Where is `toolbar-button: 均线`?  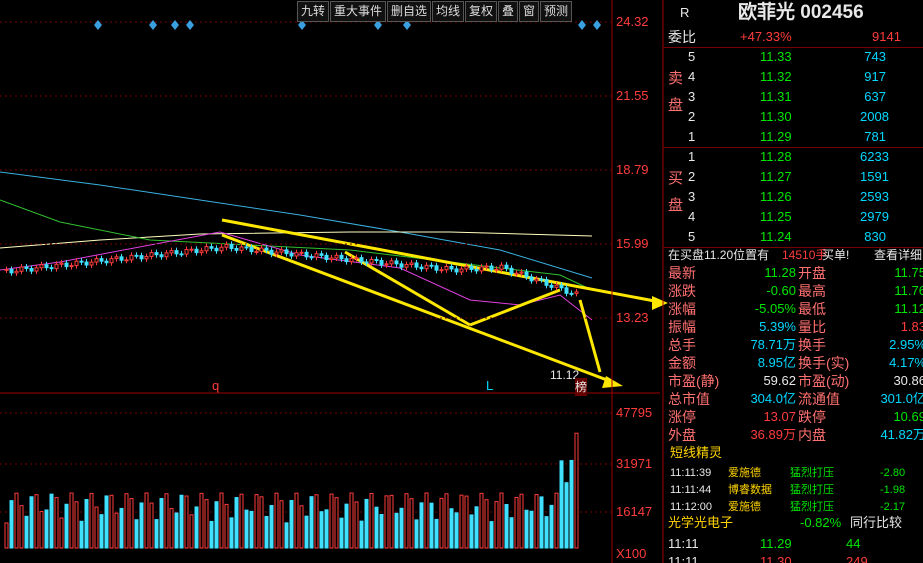
toolbar-button: 均线 is located at coordinates (448, 11).